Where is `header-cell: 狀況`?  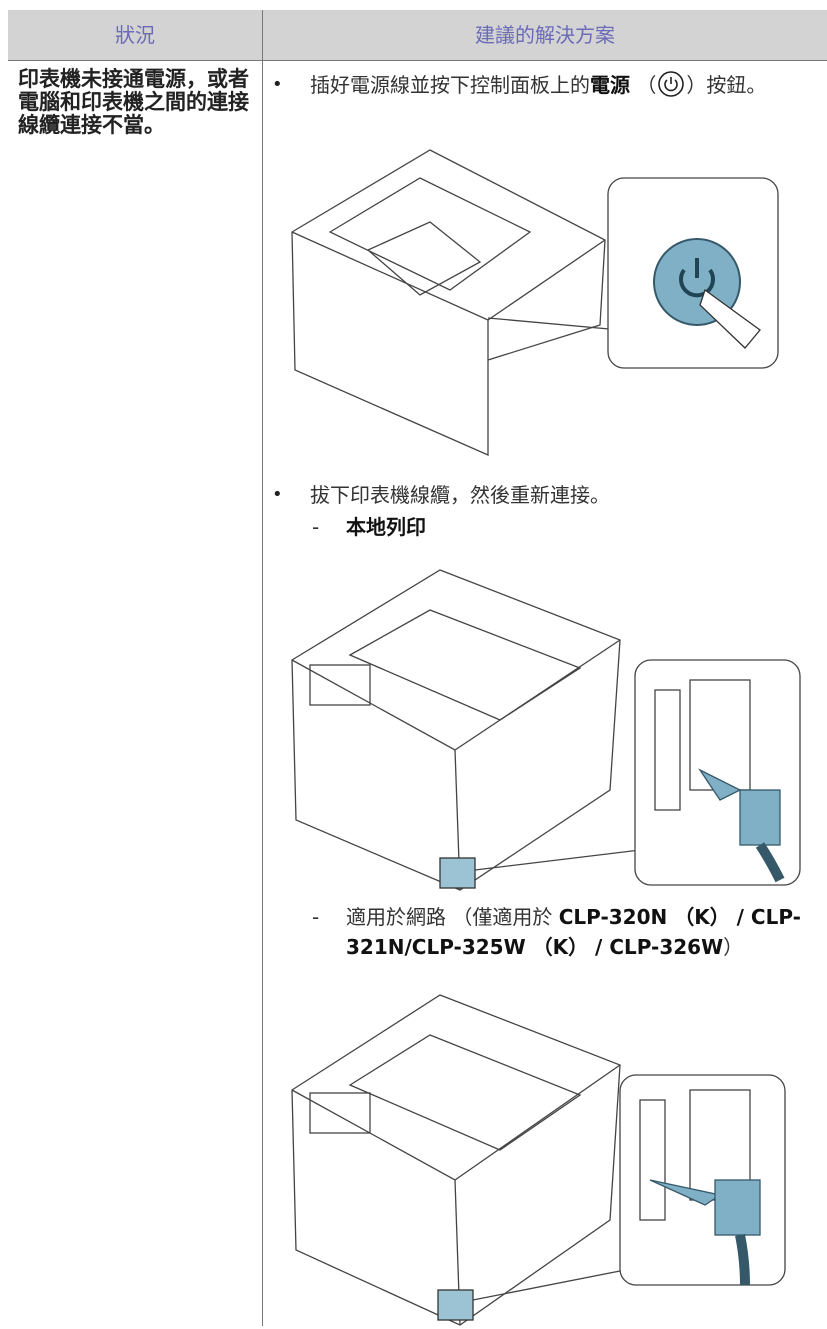 header-cell: 狀況 is located at coordinates (135, 35).